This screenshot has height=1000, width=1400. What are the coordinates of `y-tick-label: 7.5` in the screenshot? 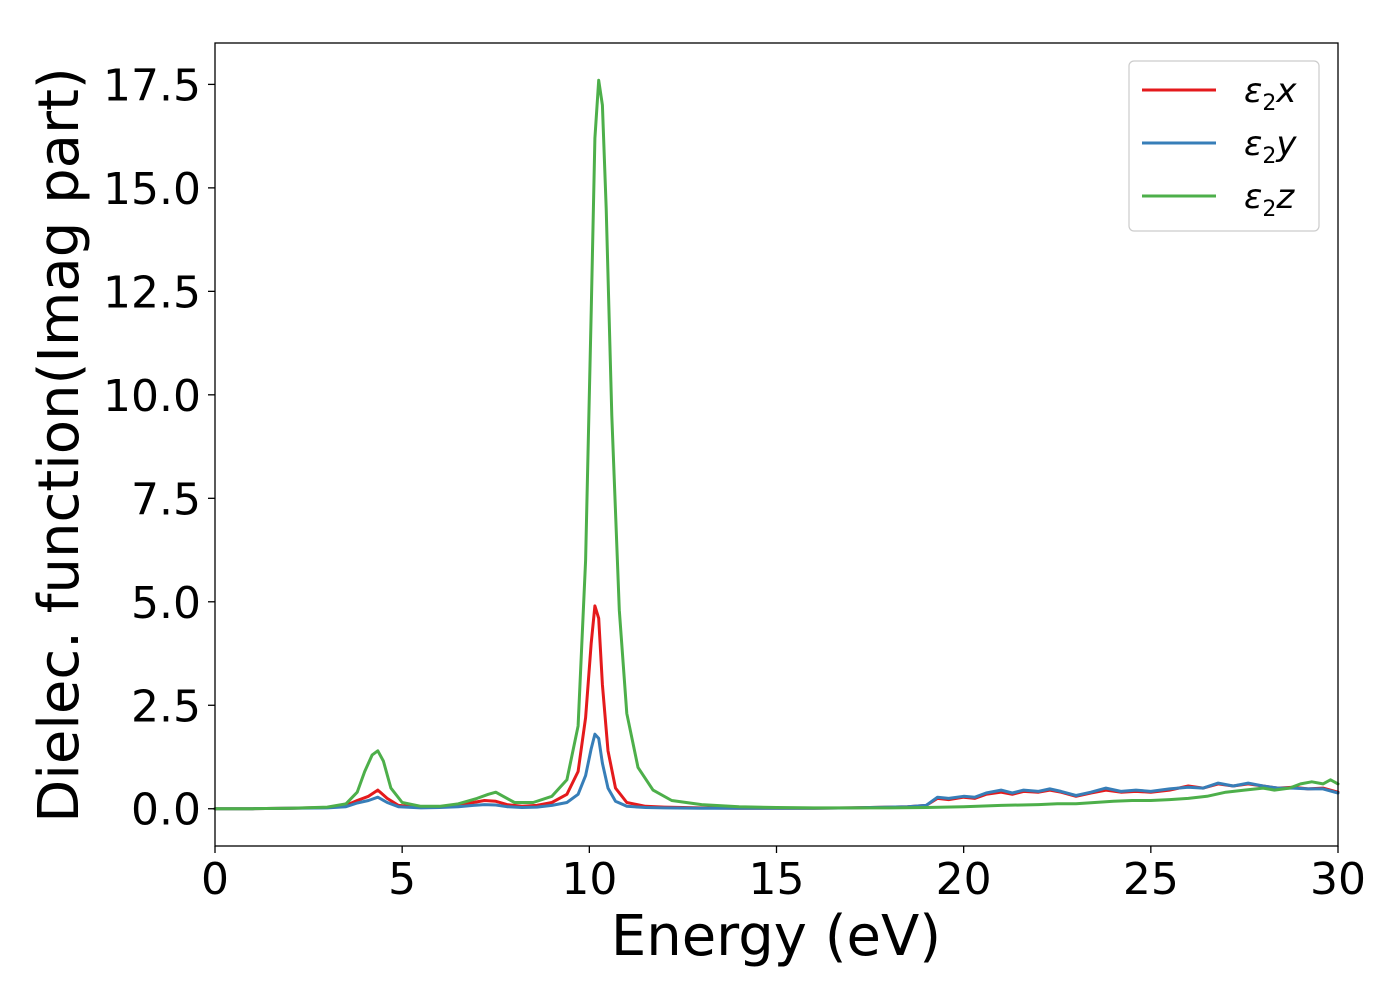 It's located at (166, 499).